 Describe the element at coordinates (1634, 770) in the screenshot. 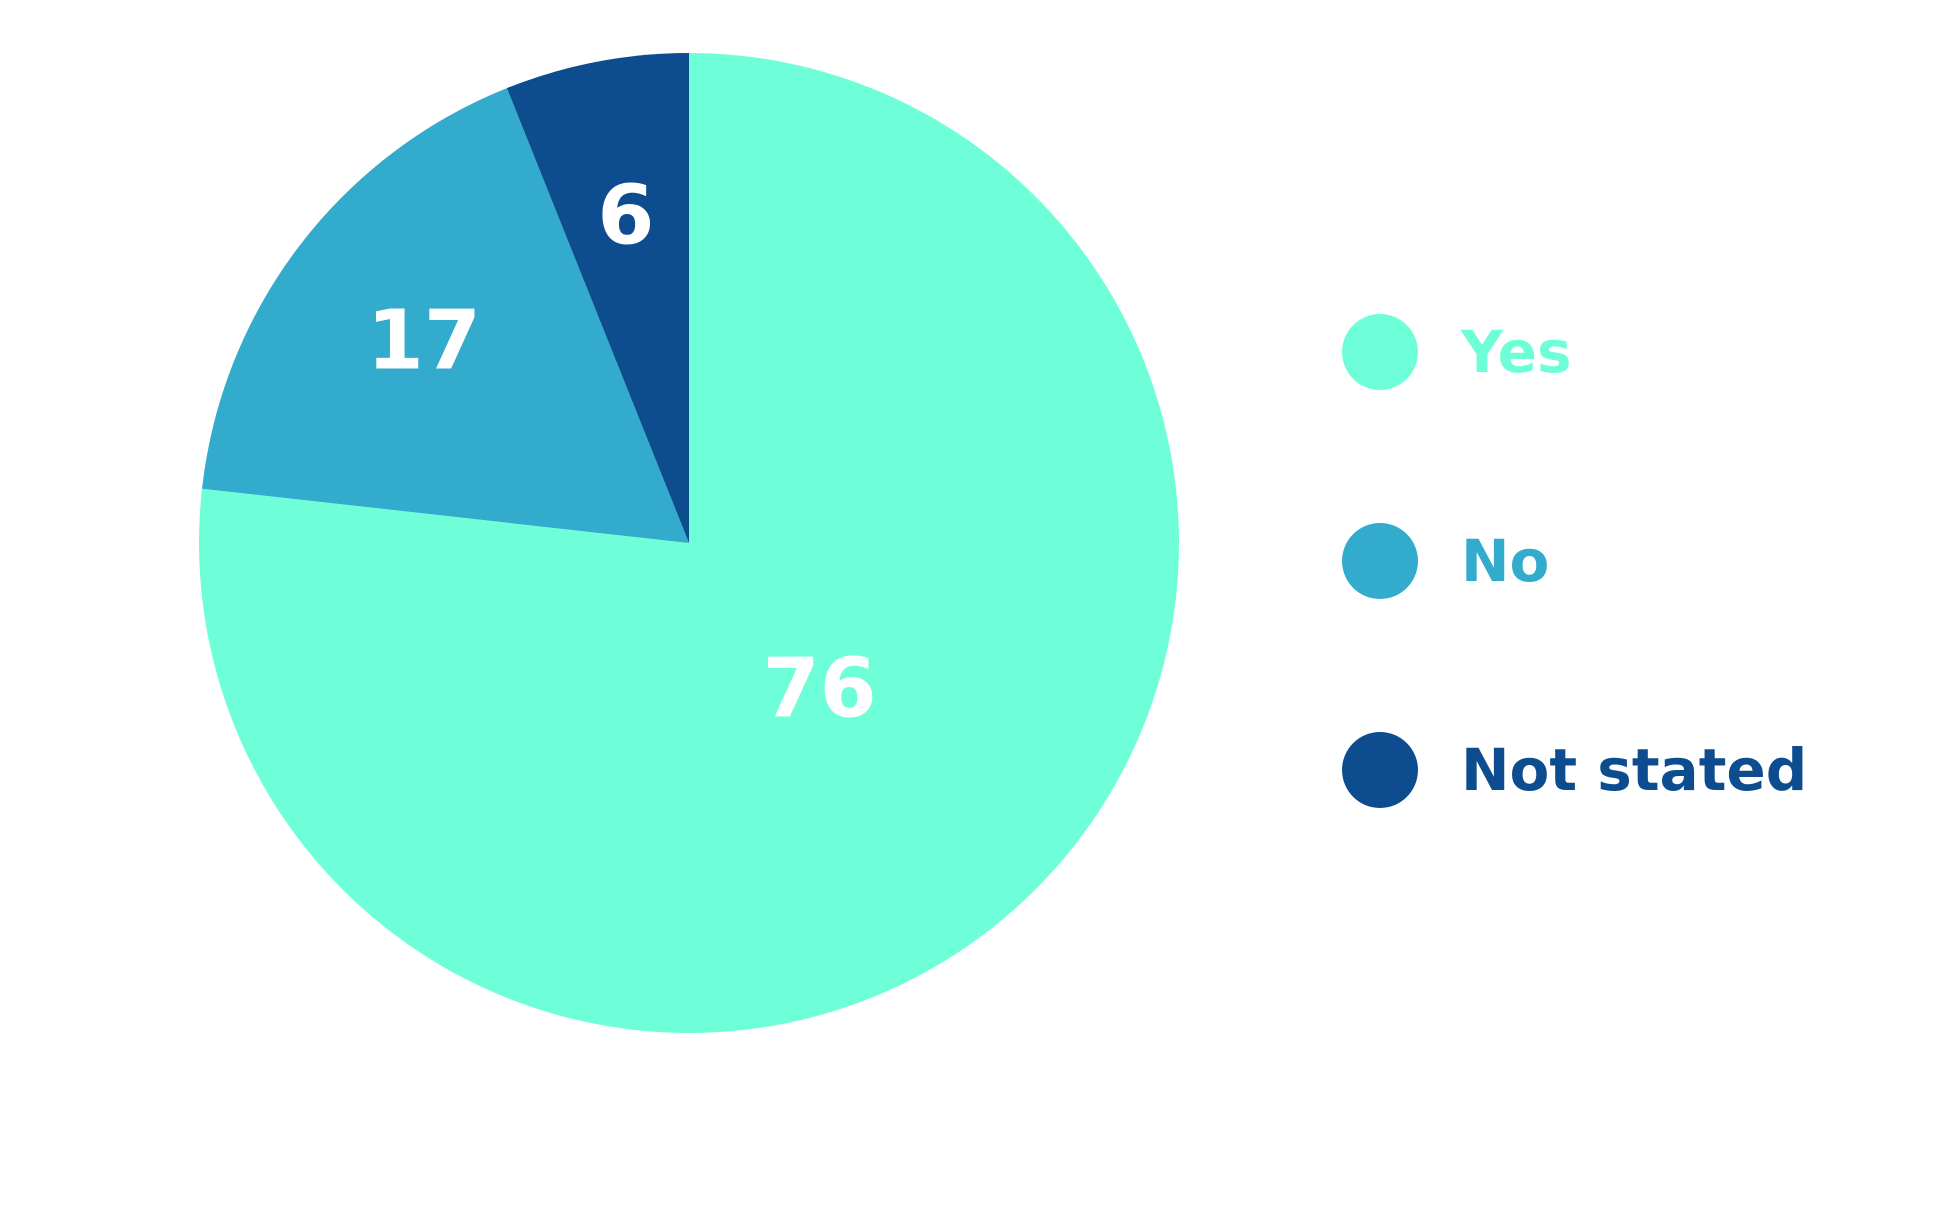

I see `legend-label: Not stated` at that location.